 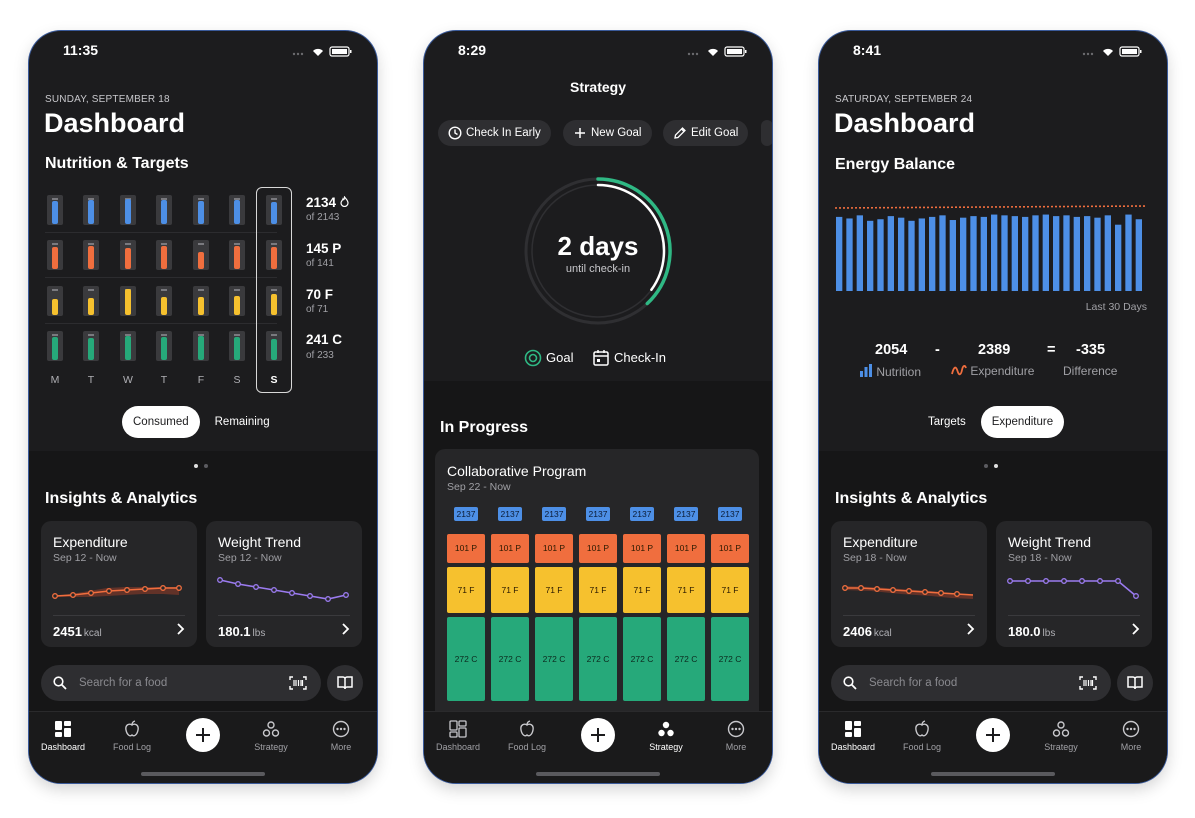 What do you see at coordinates (119, 584) in the screenshot?
I see `expenditure-card: Expenditure Sep 12 - Now 2451 kcal` at bounding box center [119, 584].